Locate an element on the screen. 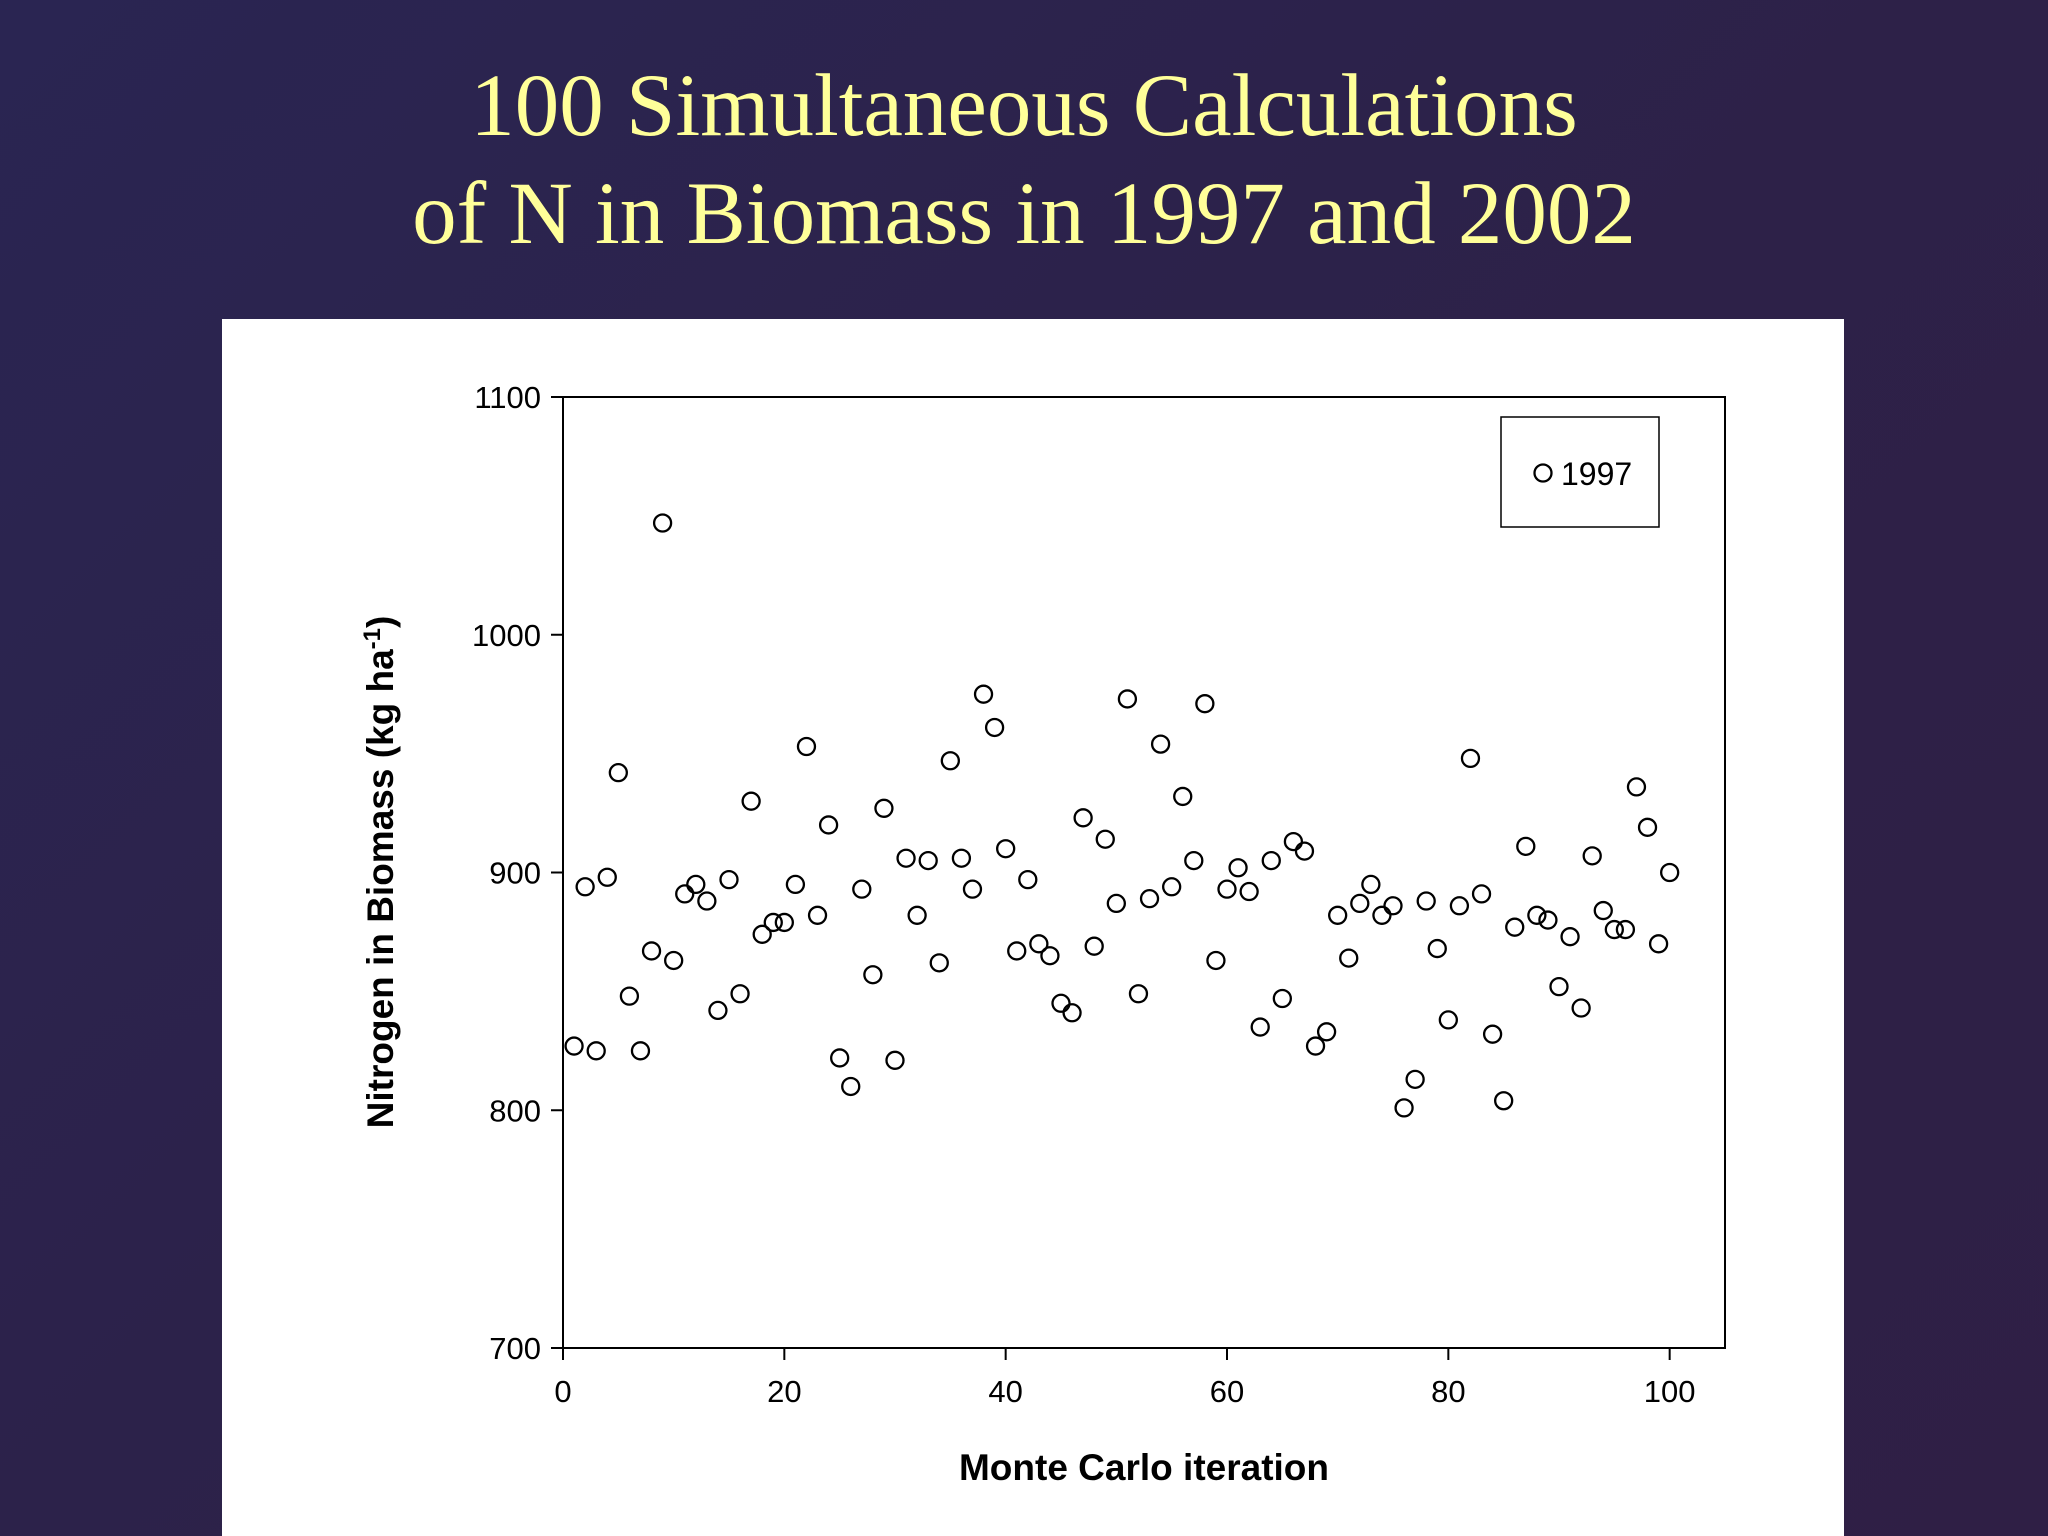  y-axis-ticks: 700 800 900 1000 1100 is located at coordinates (517, 873).